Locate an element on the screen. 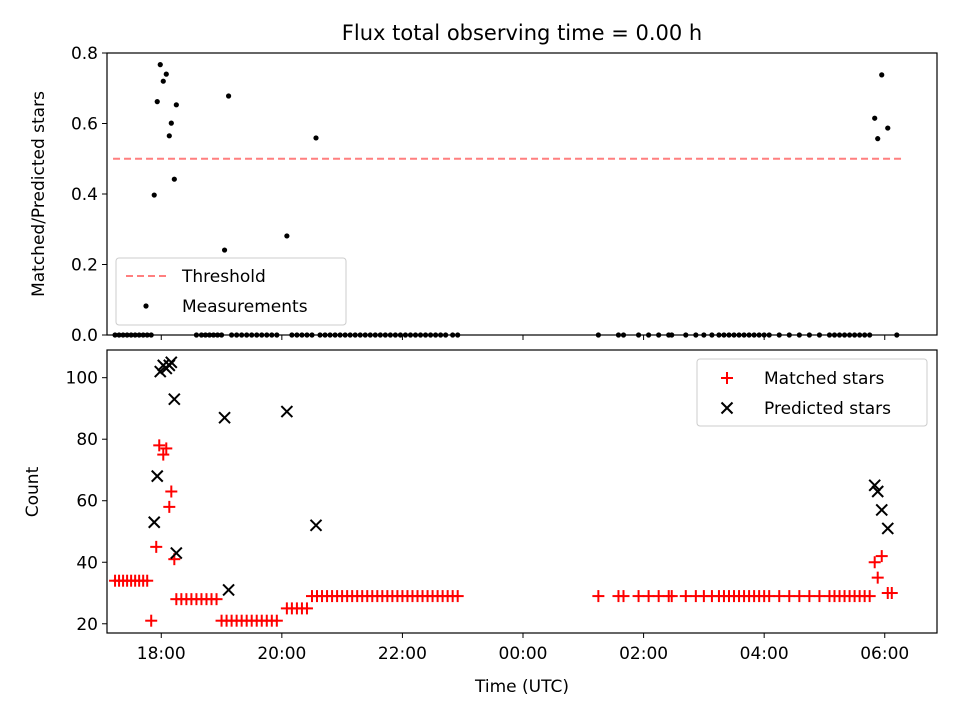 The width and height of the screenshot is (960, 720). matched-legend-swatch is located at coordinates (727, 378).